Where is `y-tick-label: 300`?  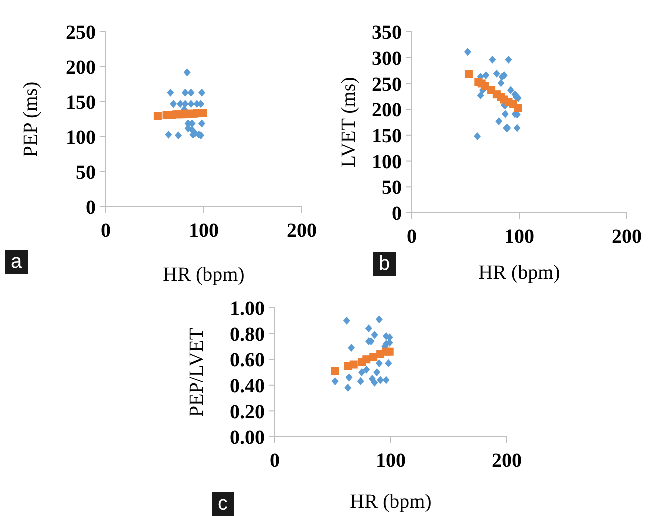 y-tick-label: 300 is located at coordinates (387, 59).